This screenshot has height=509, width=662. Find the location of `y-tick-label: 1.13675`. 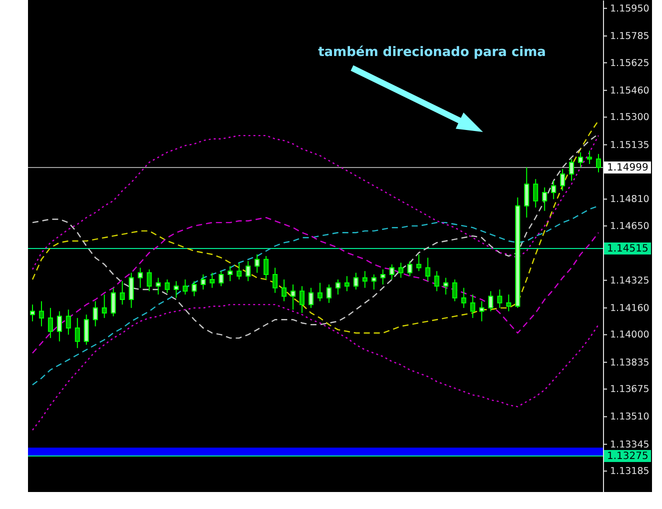

y-tick-label: 1.13675 is located at coordinates (630, 390).